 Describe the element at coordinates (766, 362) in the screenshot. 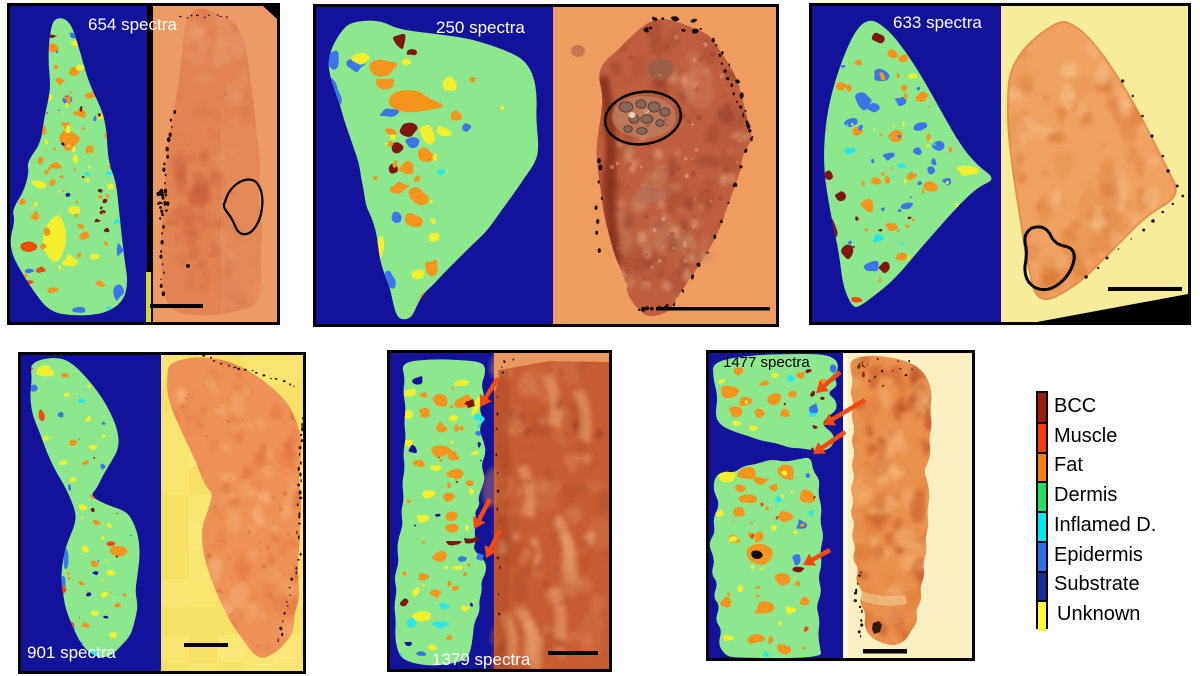

I see `svg-text: 1477 spectra` at that location.